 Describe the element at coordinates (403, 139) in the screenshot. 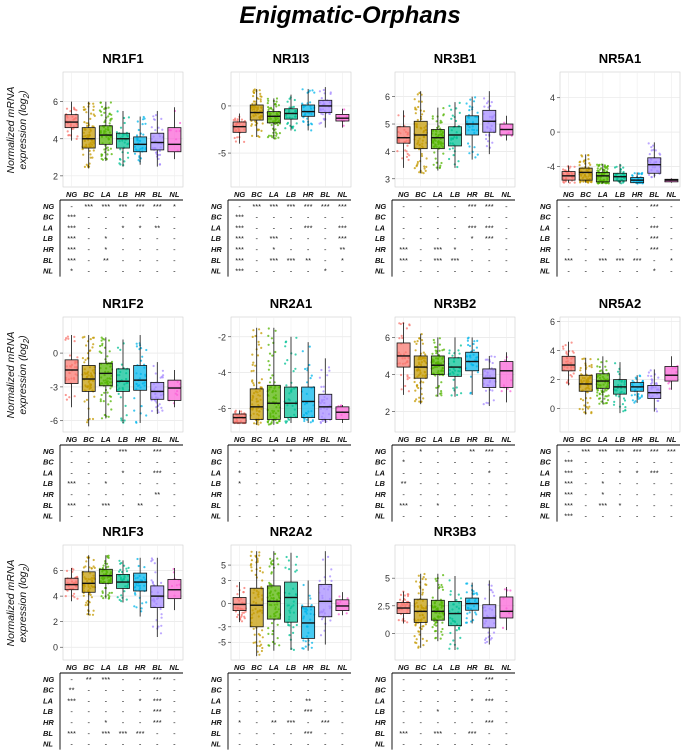

I see `box-ng` at that location.